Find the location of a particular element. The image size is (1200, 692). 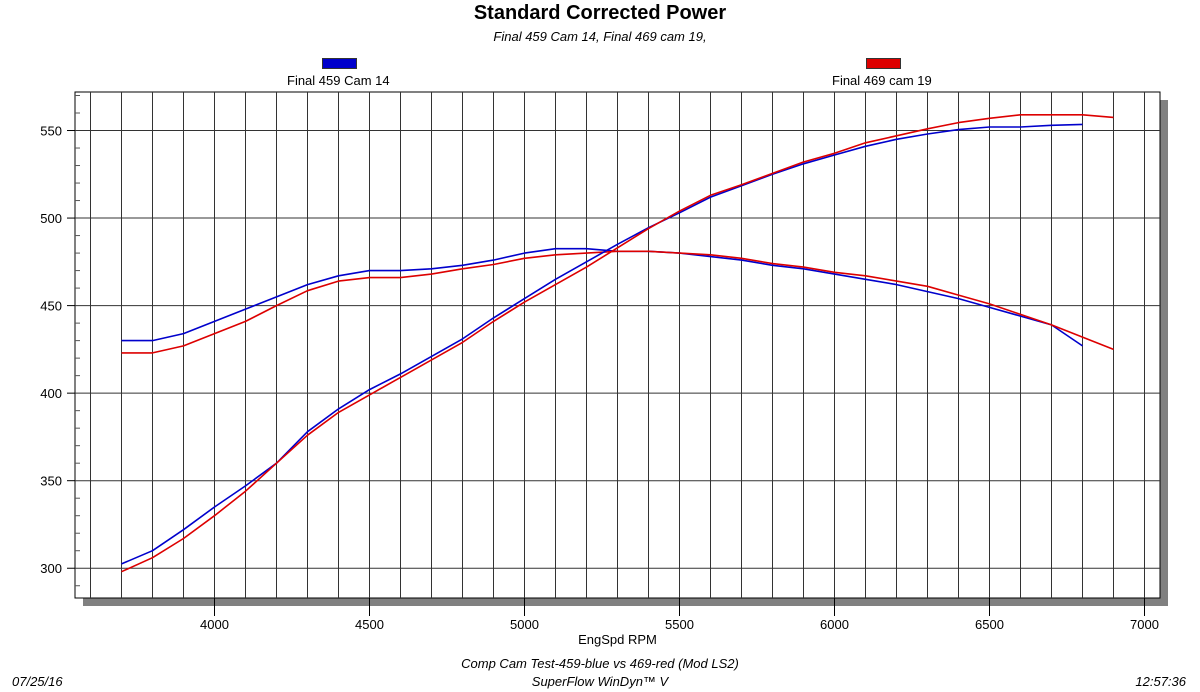

y-tick-label: 550 is located at coordinates (51, 131).